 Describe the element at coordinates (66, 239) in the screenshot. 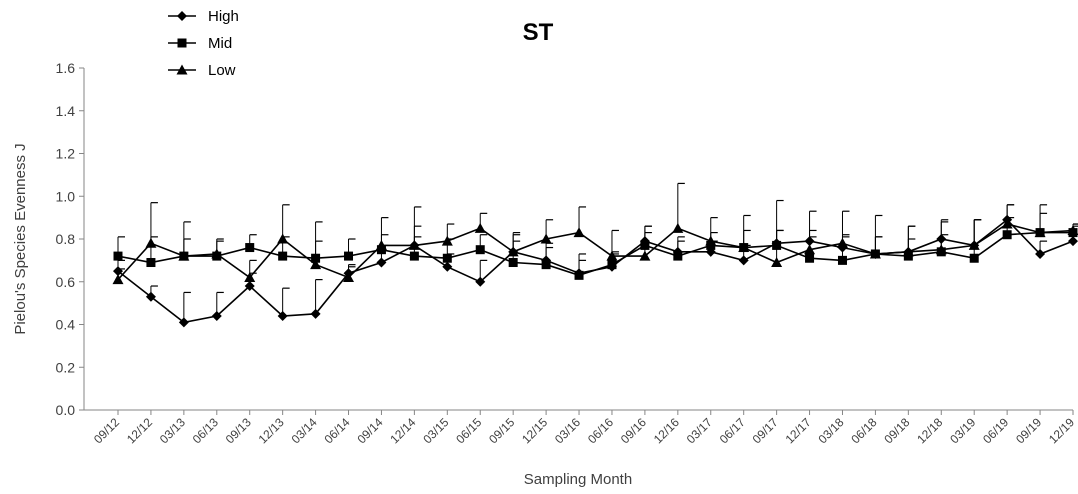

I see `y-tick-label: 0.8` at that location.